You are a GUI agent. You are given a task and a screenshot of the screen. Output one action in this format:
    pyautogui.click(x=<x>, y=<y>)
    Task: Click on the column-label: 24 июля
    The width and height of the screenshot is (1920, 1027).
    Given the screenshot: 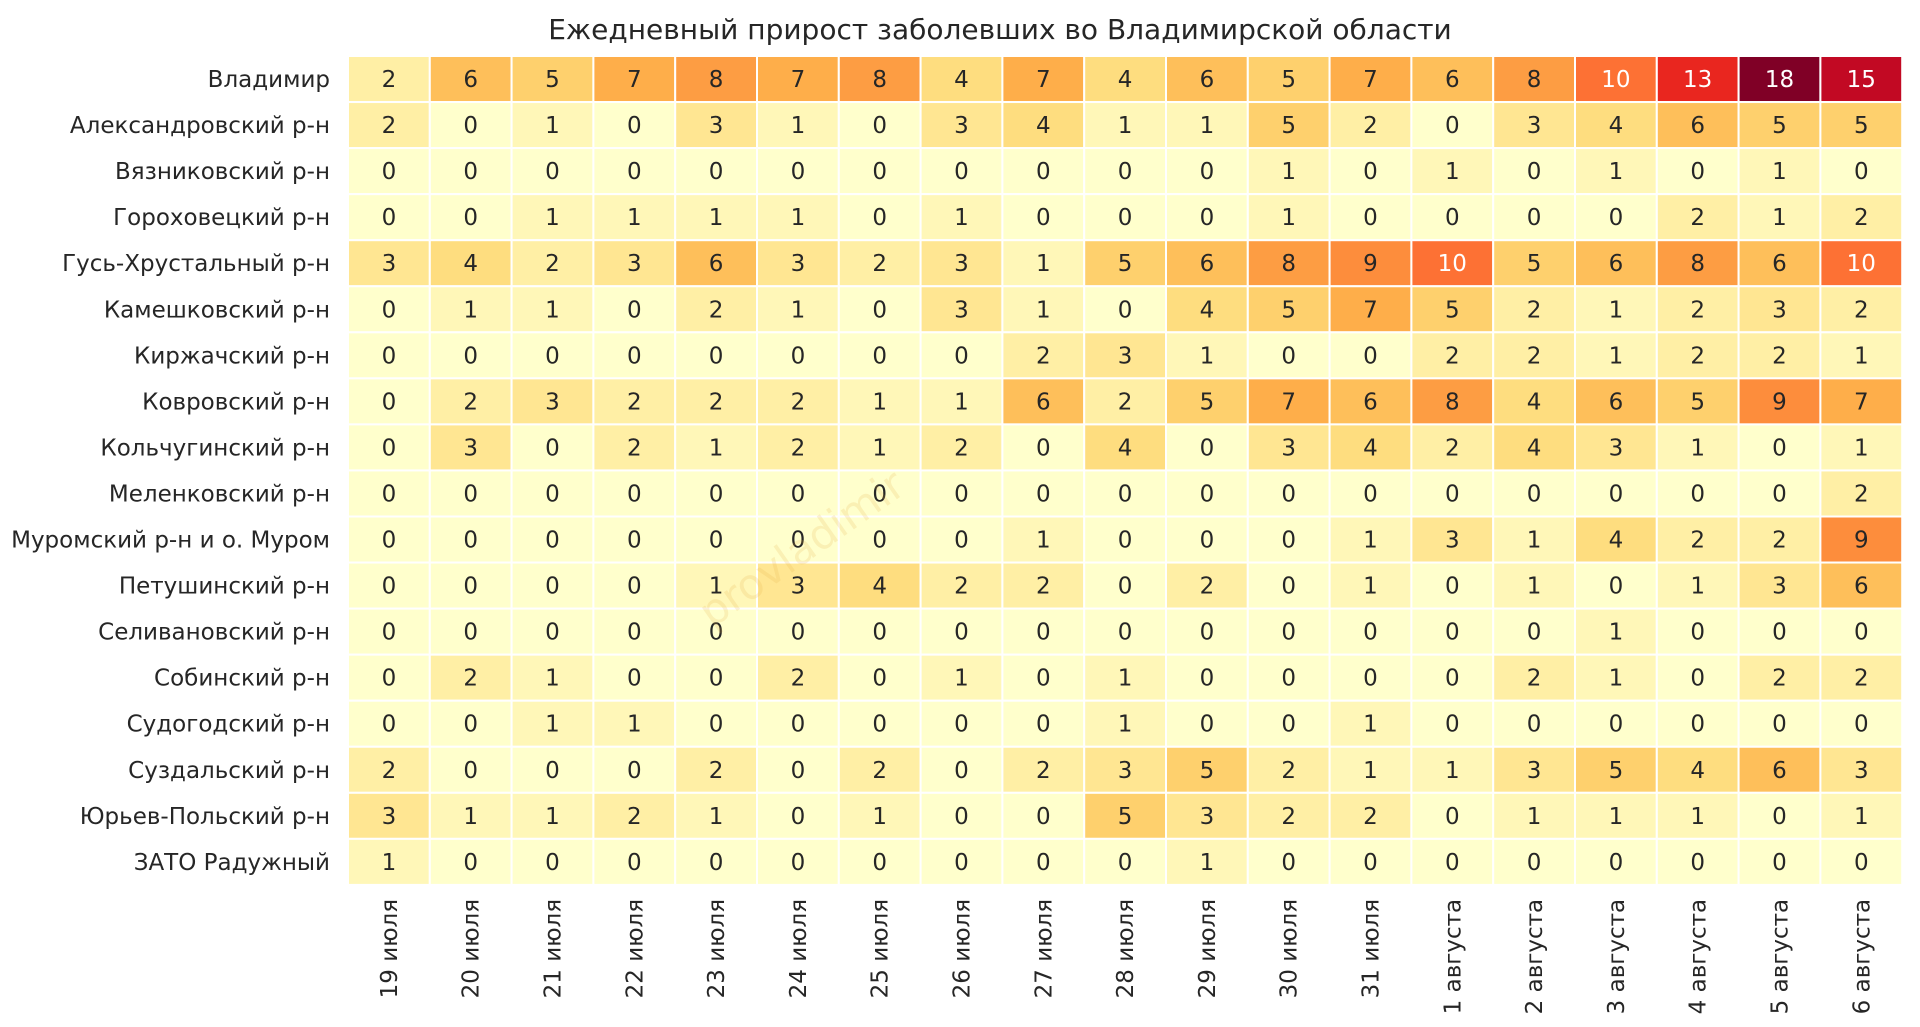 What is the action you would take?
    pyautogui.click(x=799, y=948)
    